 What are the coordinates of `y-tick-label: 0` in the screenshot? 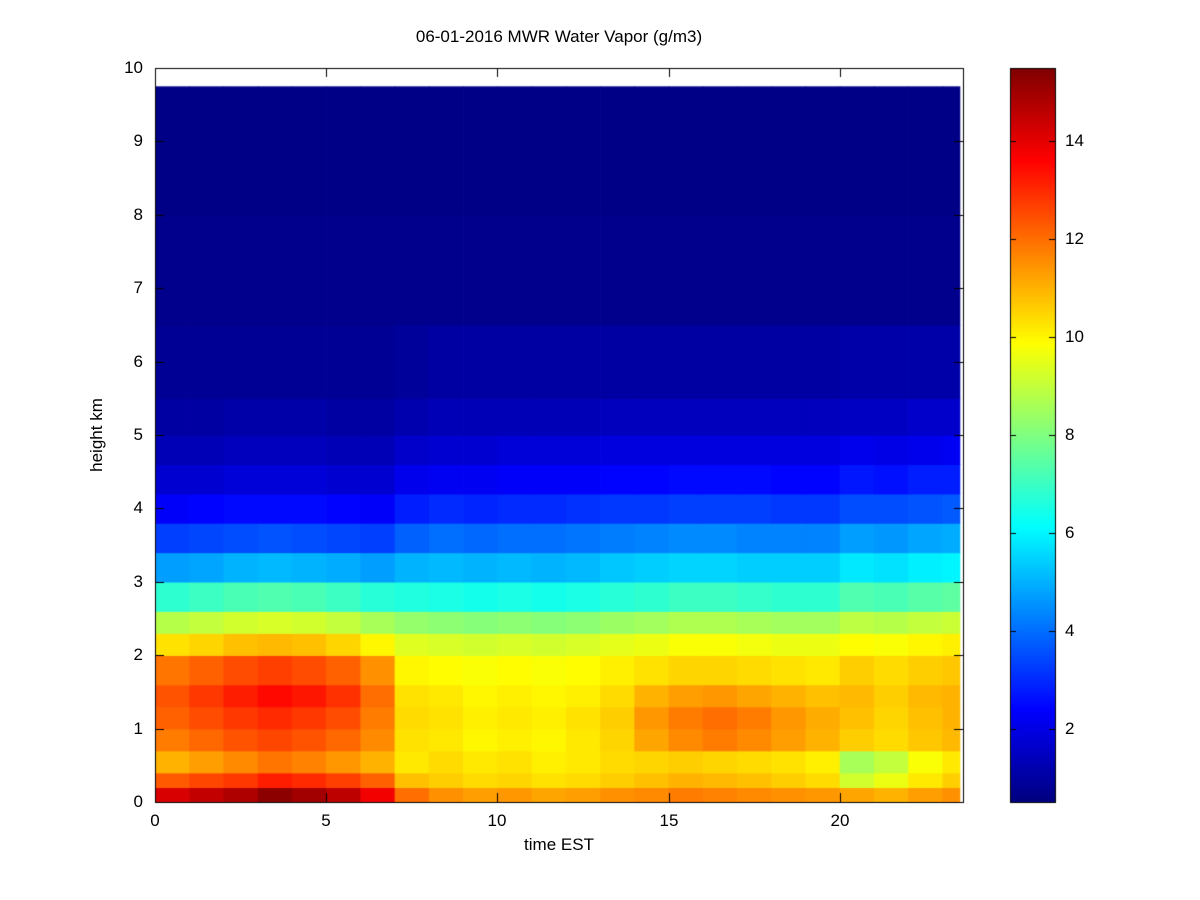 It's located at (138, 801).